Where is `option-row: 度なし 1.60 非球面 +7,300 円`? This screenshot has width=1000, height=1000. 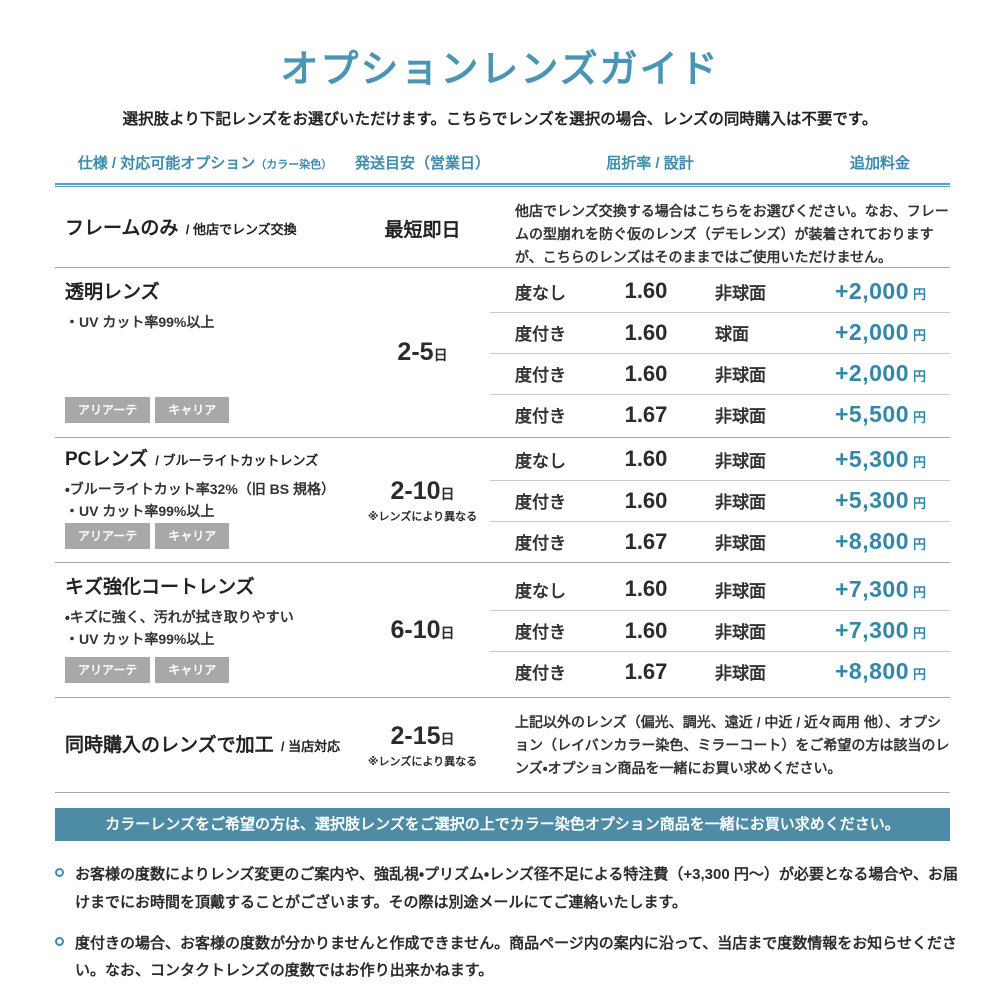 option-row: 度なし 1.60 非球面 +7,300 円 is located at coordinates (720, 589).